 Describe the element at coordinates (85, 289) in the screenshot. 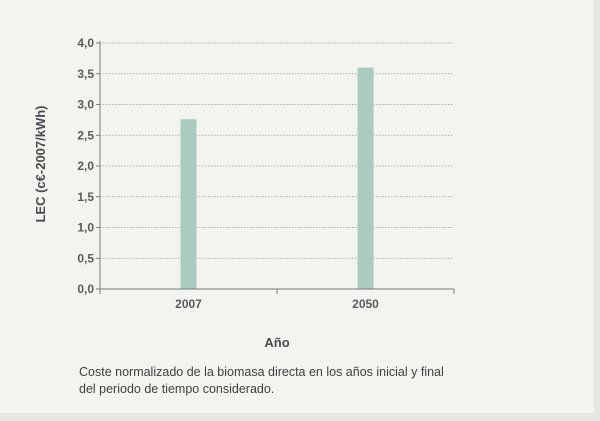

I see `y-tick-label: 0,0` at that location.